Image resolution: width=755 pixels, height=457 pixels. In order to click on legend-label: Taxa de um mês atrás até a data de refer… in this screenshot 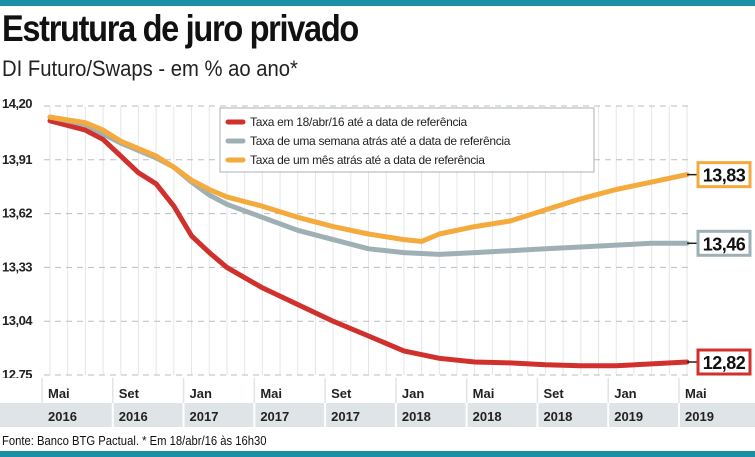, I will do `click(367, 160)`.